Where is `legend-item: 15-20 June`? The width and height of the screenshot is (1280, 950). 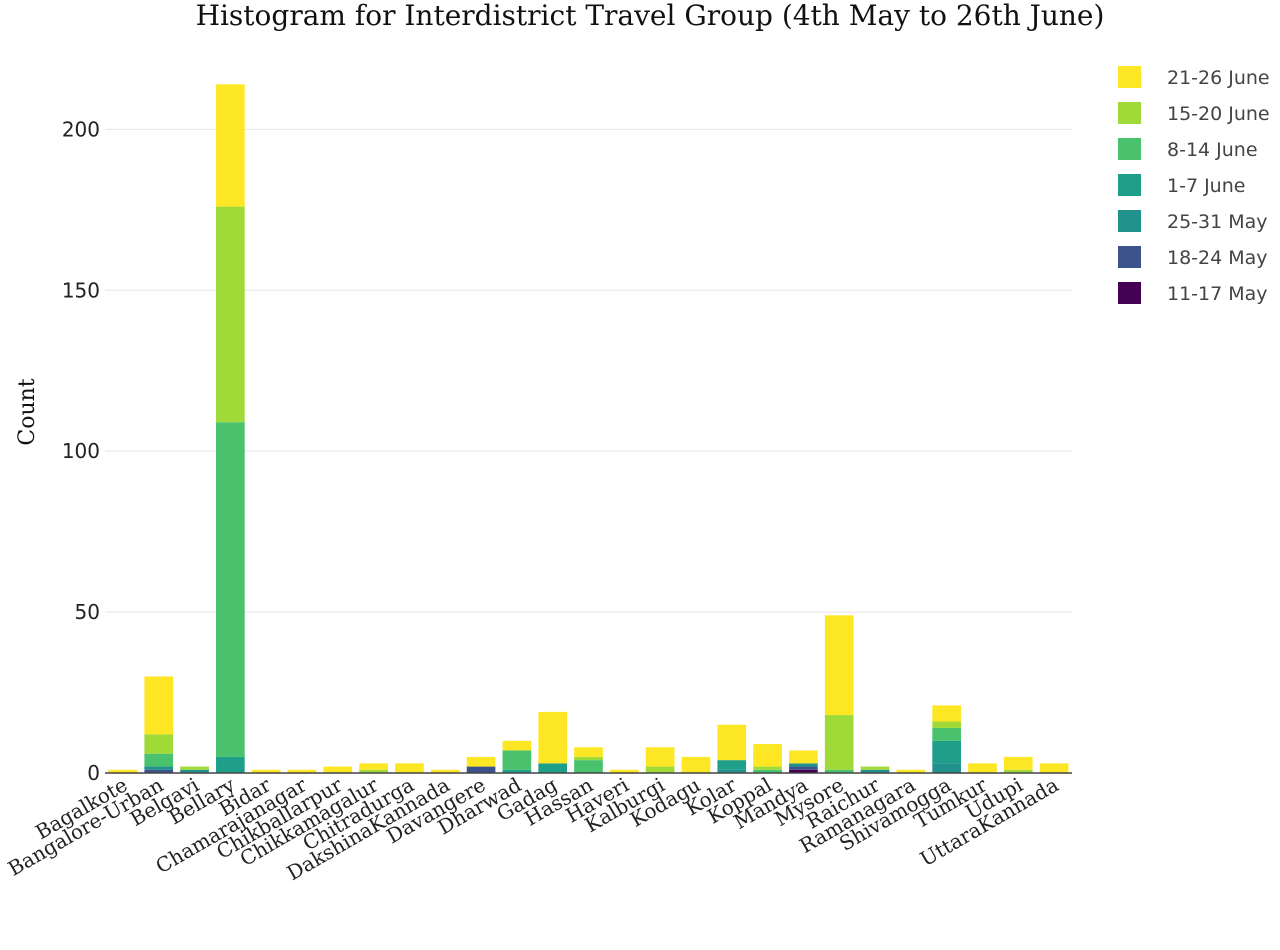 legend-item: 15-20 June is located at coordinates (1194, 113).